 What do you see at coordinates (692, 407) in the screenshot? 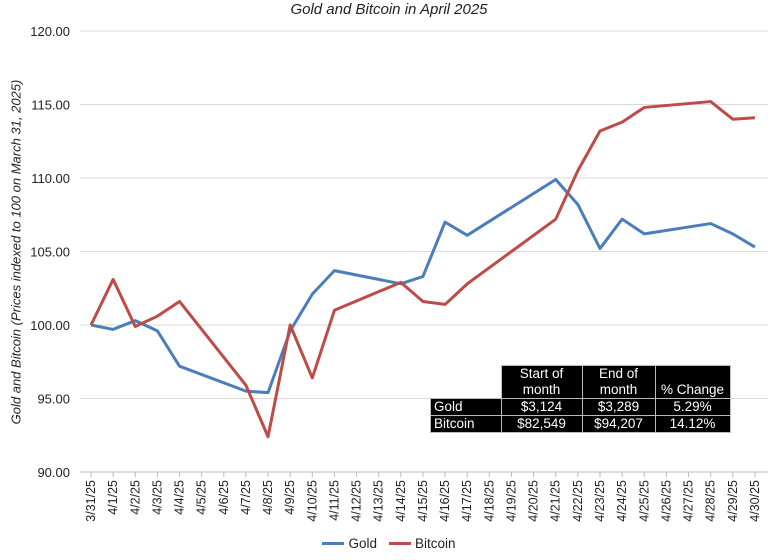
I see `cell-change: 5.29%` at bounding box center [692, 407].